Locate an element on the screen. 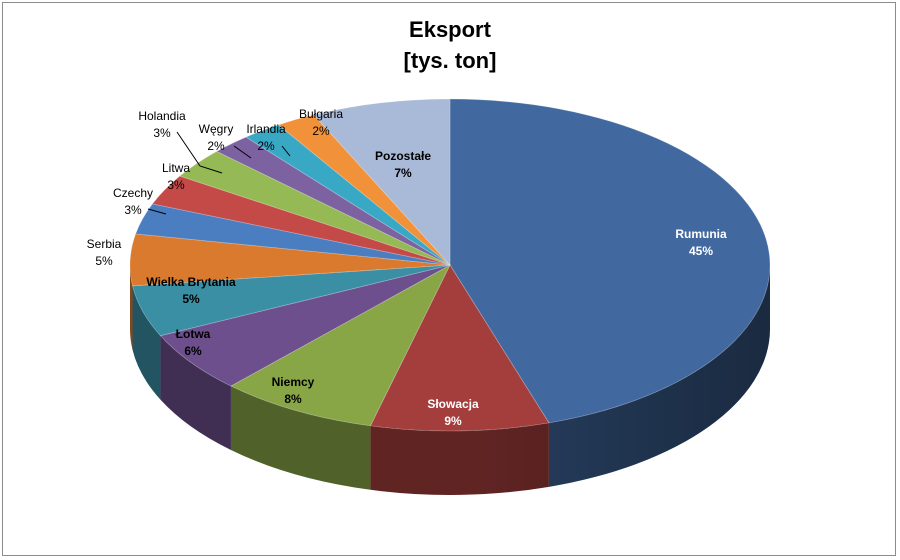 The height and width of the screenshot is (560, 900). chart-title: Eksport [tys. ton] is located at coordinates (450, 45).